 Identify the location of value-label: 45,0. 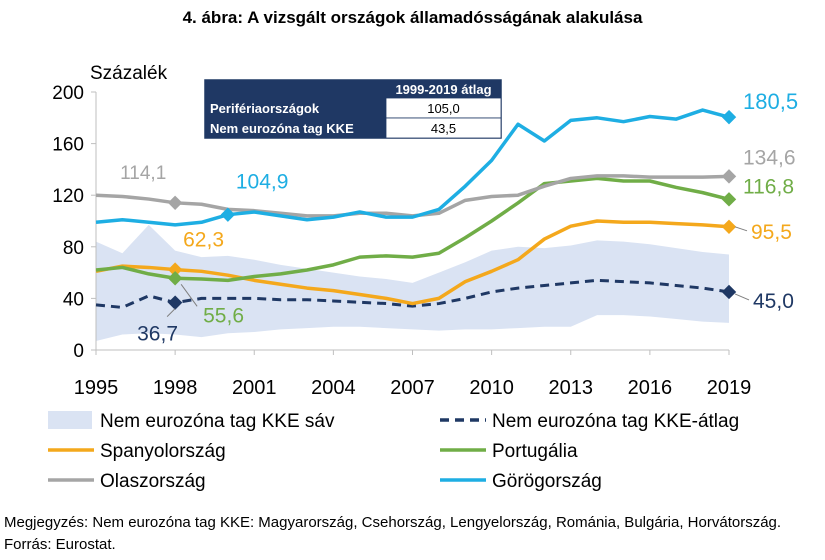
(773, 301).